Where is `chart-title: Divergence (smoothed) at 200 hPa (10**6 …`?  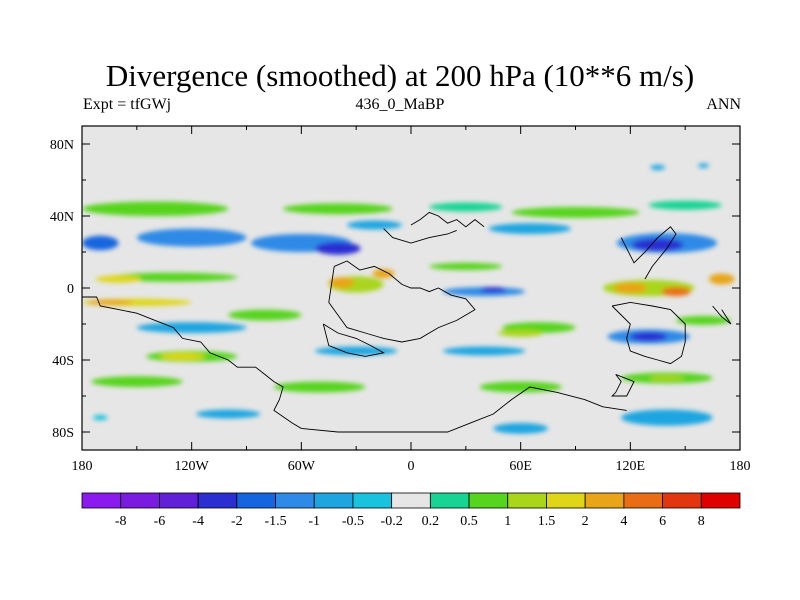 chart-title: Divergence (smoothed) at 200 hPa (10**6 … is located at coordinates (400, 75).